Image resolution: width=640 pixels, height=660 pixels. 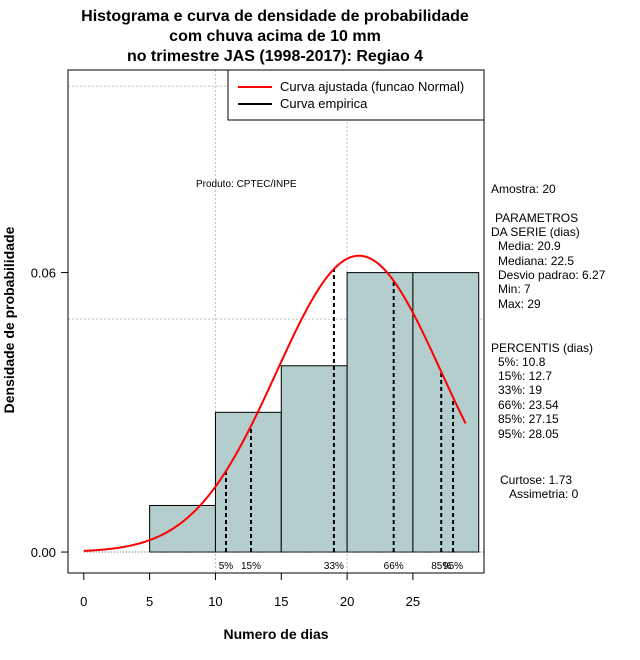 What do you see at coordinates (536, 218) in the screenshot?
I see `parameters-title: PARAMETROS` at bounding box center [536, 218].